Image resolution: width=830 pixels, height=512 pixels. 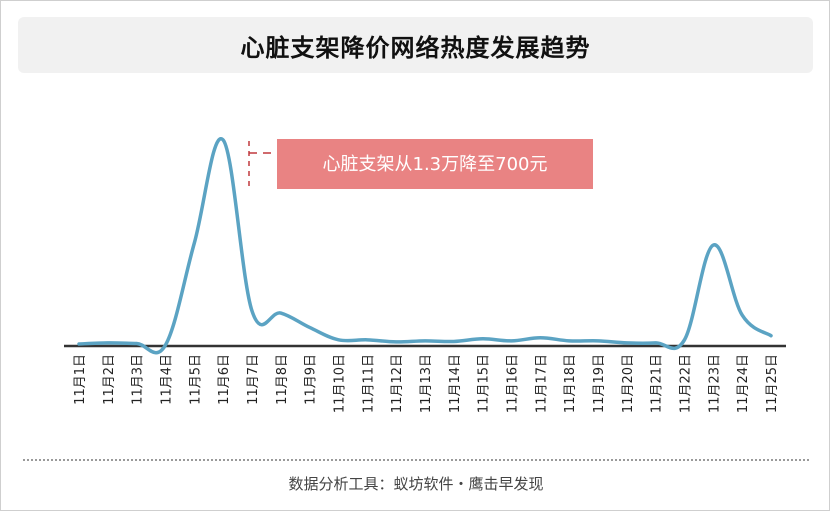 I want to click on x-tick-label: 11月9日, so click(x=311, y=379).